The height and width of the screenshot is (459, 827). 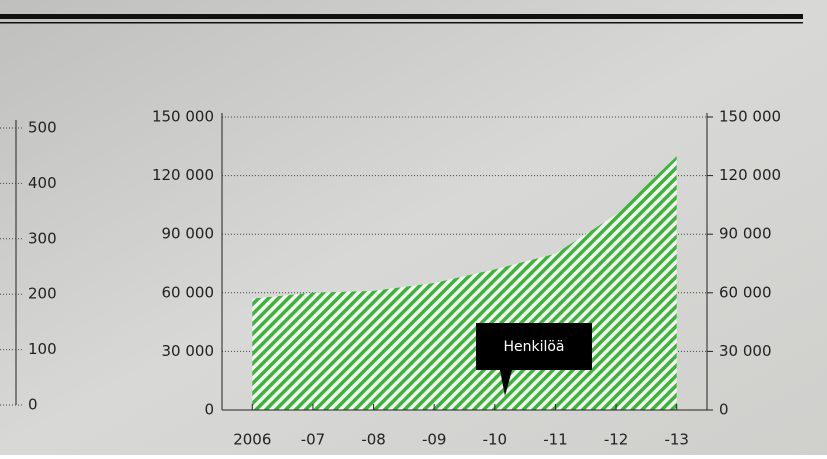 What do you see at coordinates (188, 234) in the screenshot?
I see `y-tick-label: 90 000` at bounding box center [188, 234].